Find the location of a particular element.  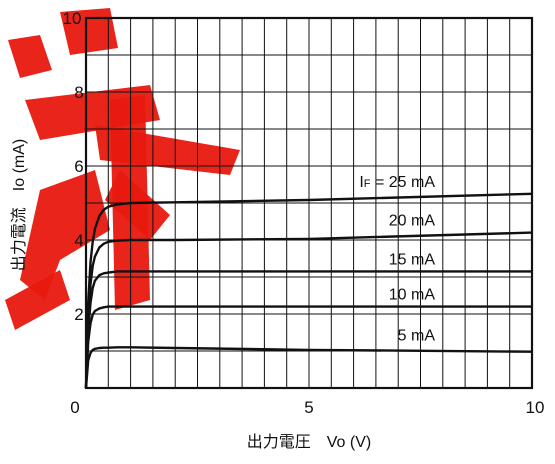

x-tick-label: 5 is located at coordinates (308, 407).